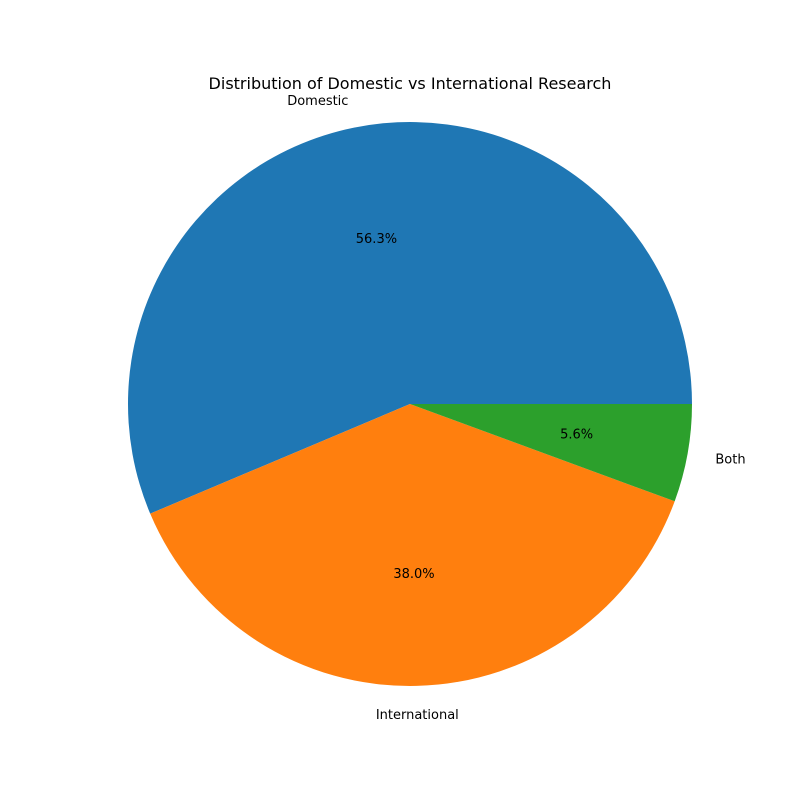  Describe the element at coordinates (730, 459) in the screenshot. I see `slice-label-both: Both` at that location.